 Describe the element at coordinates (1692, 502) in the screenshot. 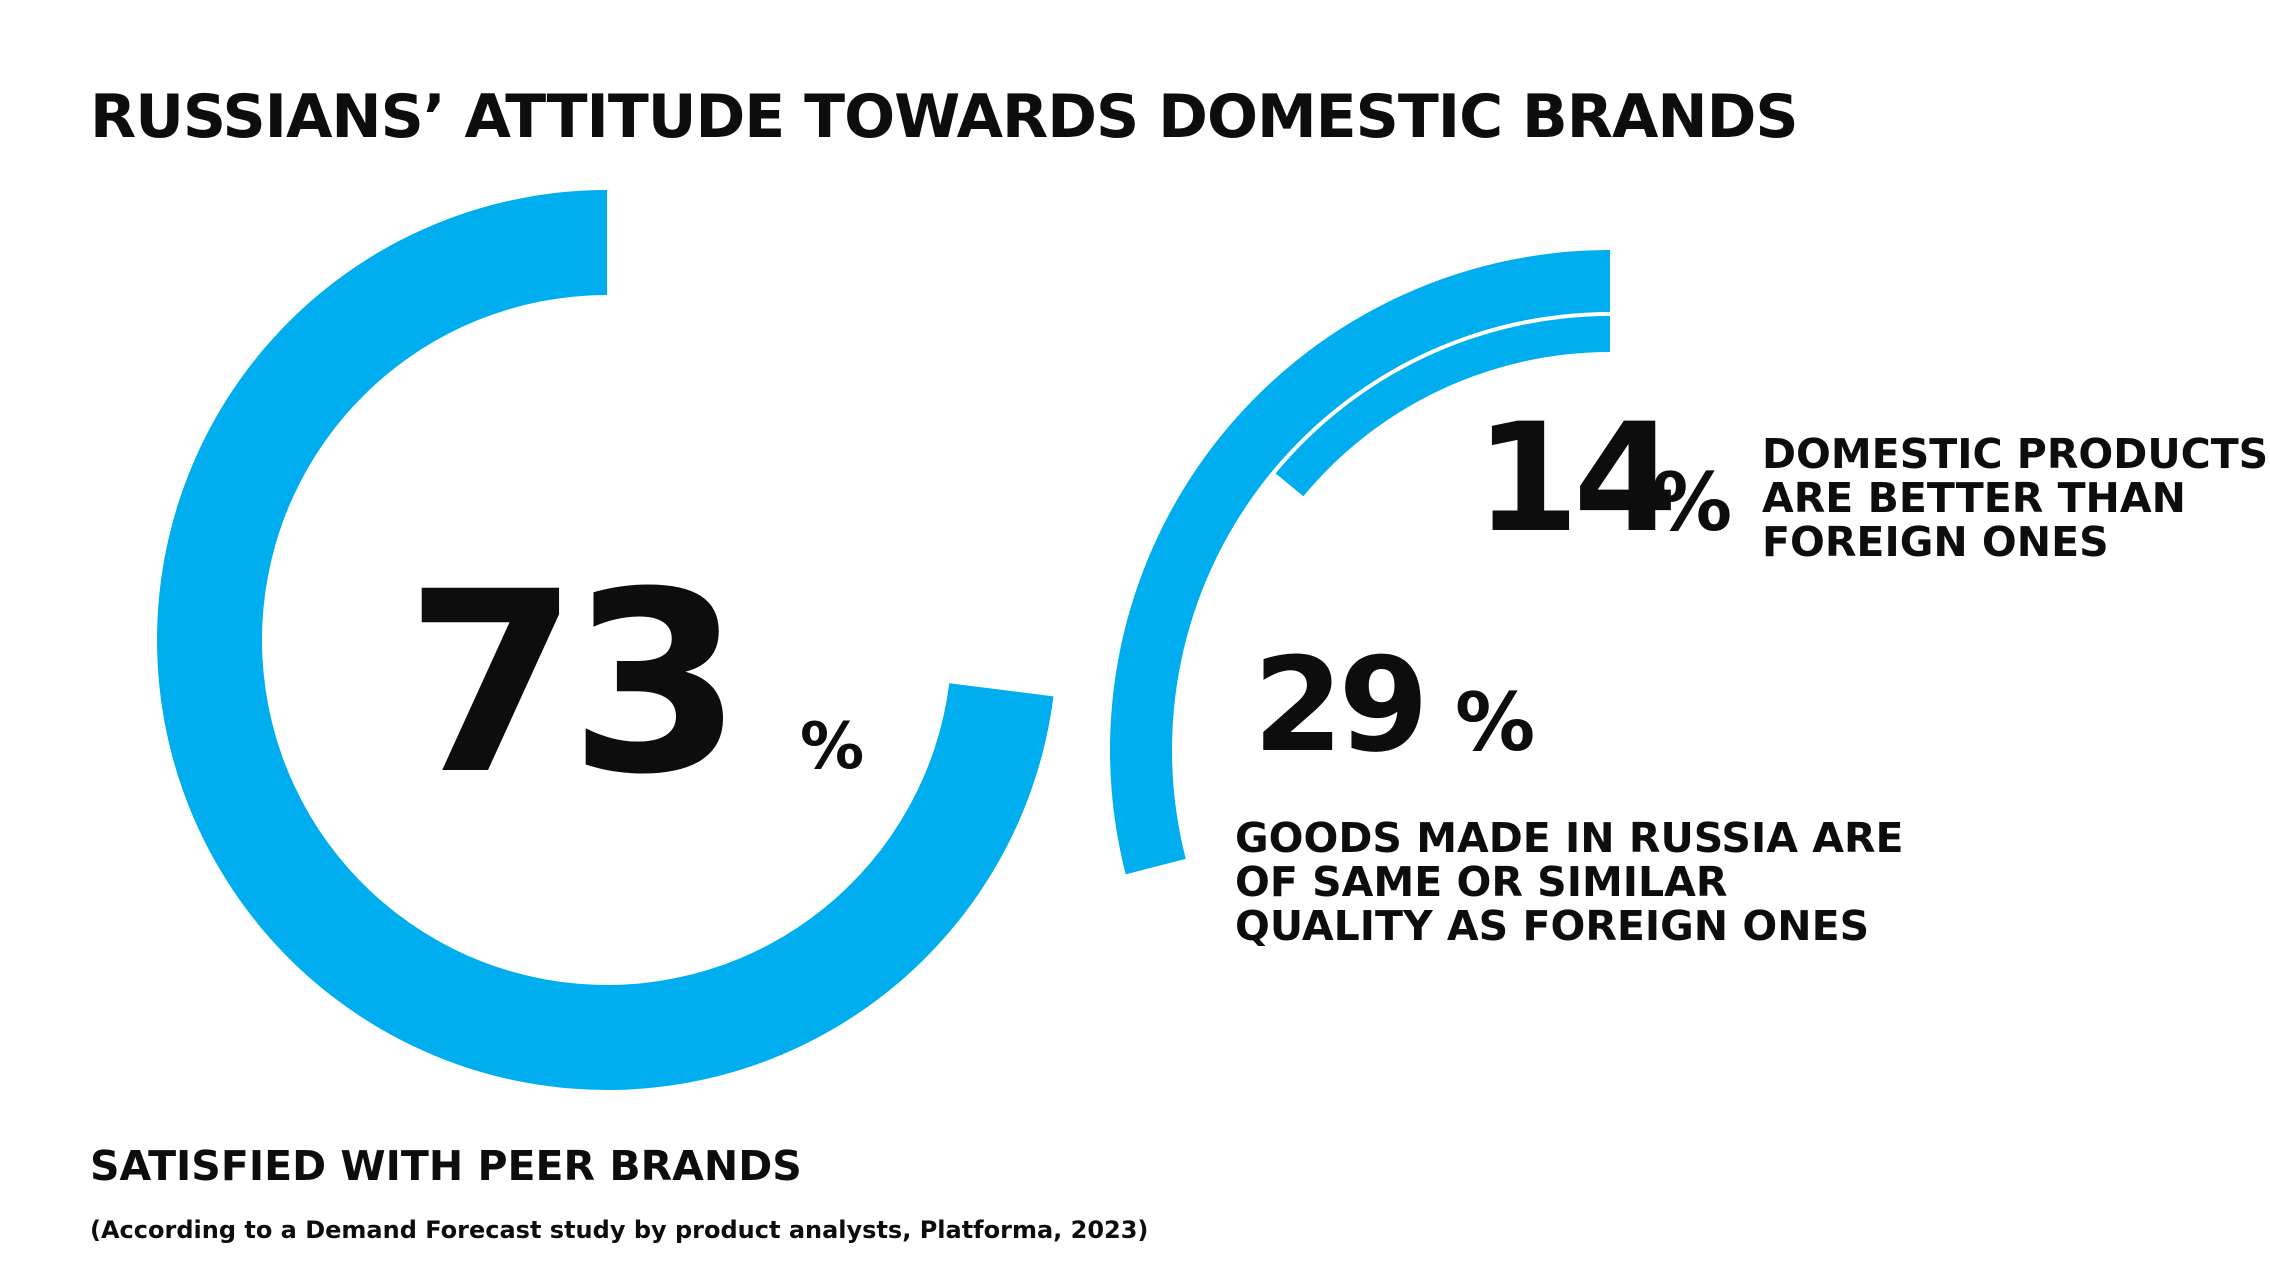

I see `value-14-percent-sign: %` at that location.